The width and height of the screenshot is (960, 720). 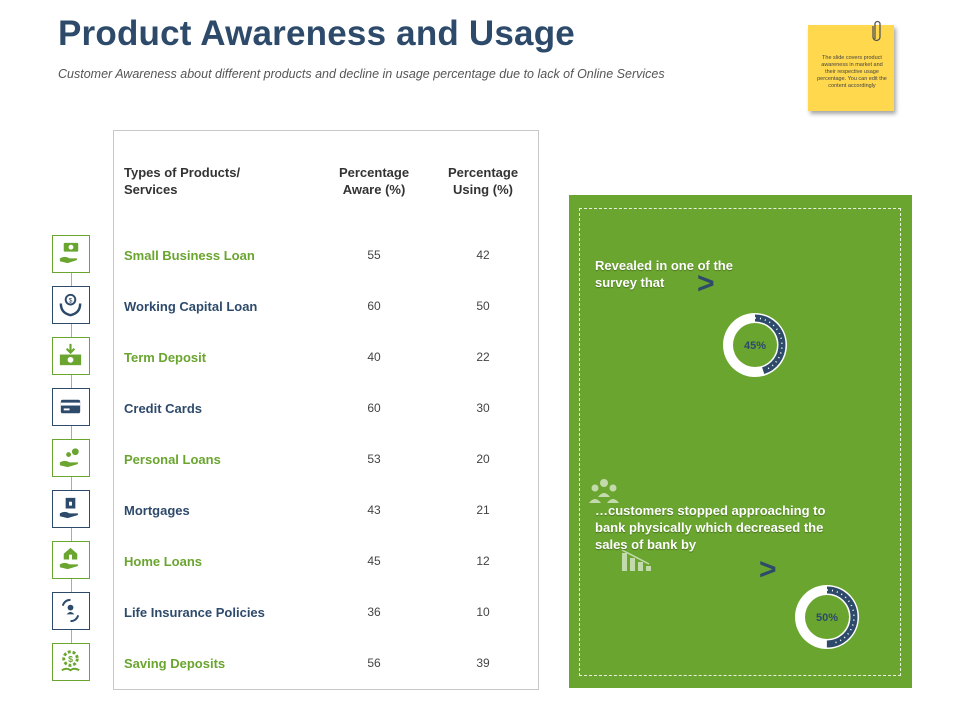 I want to click on aware-cell: 36, so click(x=374, y=612).